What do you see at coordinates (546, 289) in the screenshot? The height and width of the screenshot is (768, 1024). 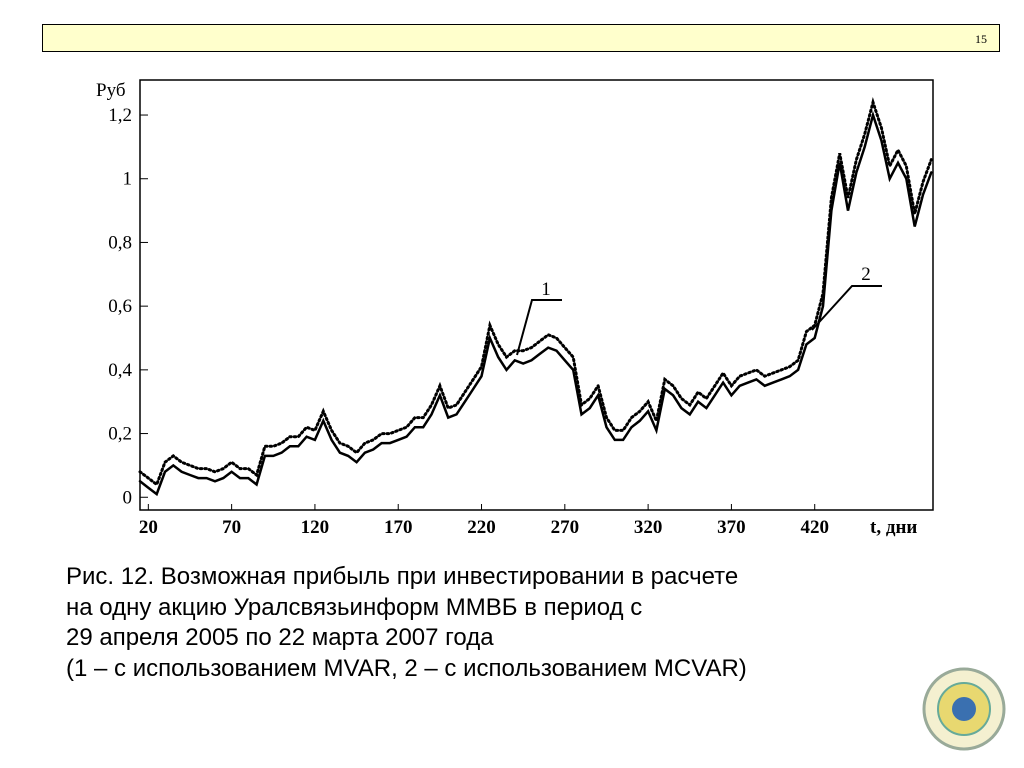 I see `annotation-label: 1` at bounding box center [546, 289].